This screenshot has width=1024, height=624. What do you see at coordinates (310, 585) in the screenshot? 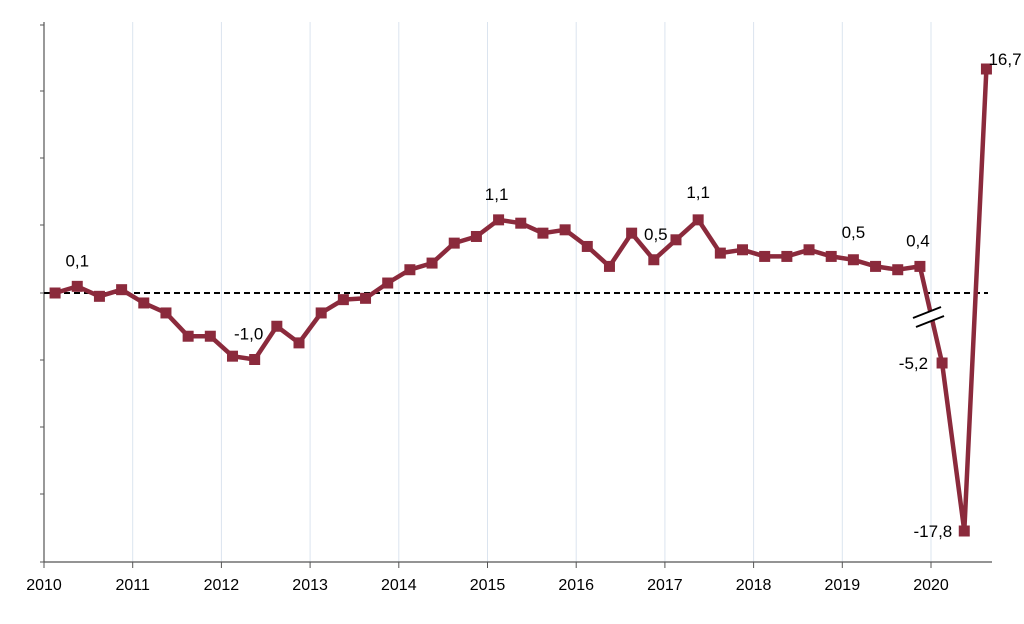
I see `x-tick-label: 2013` at bounding box center [310, 585].